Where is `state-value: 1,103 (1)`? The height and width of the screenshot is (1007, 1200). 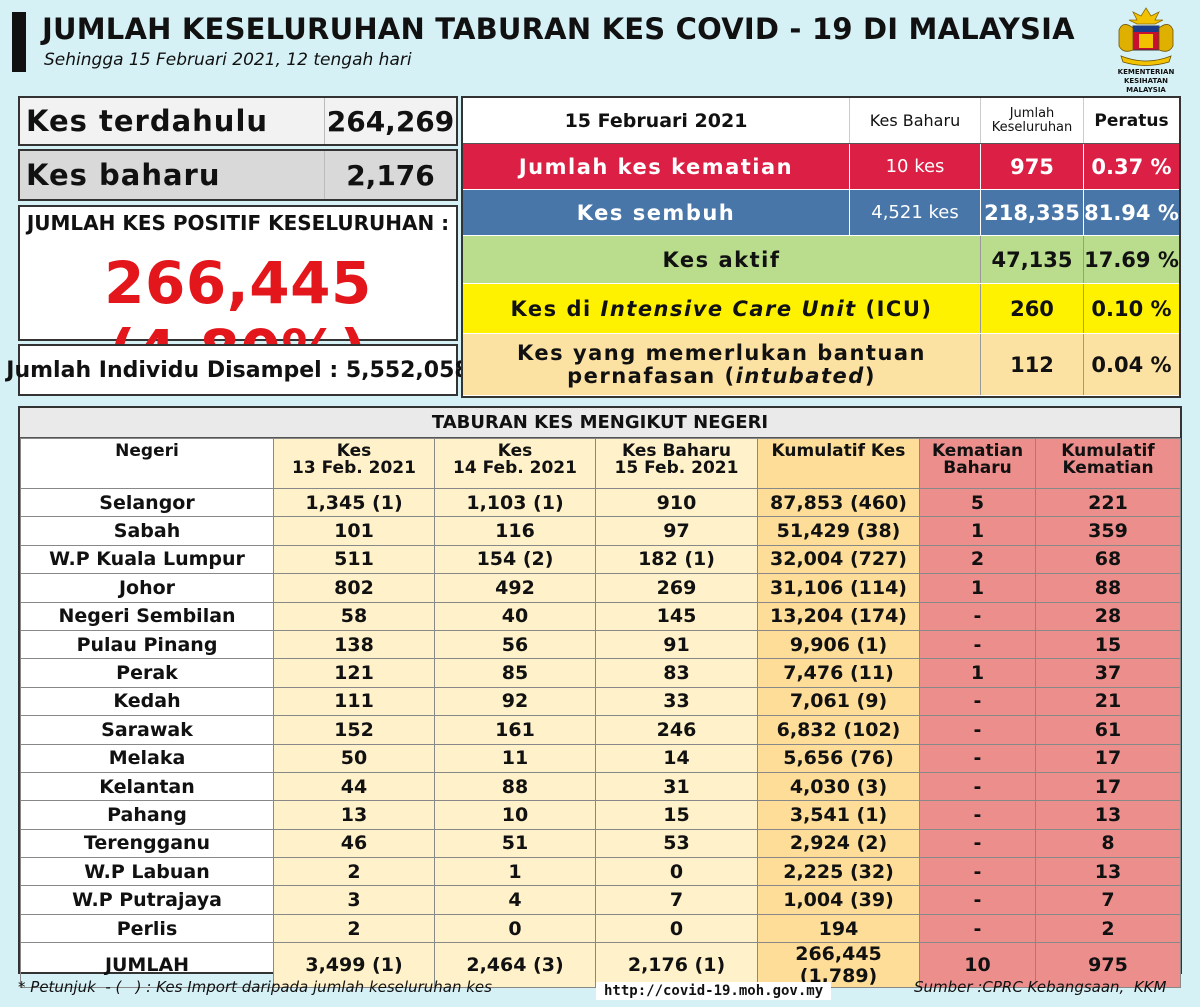 state-value: 1,103 (1) is located at coordinates (515, 502).